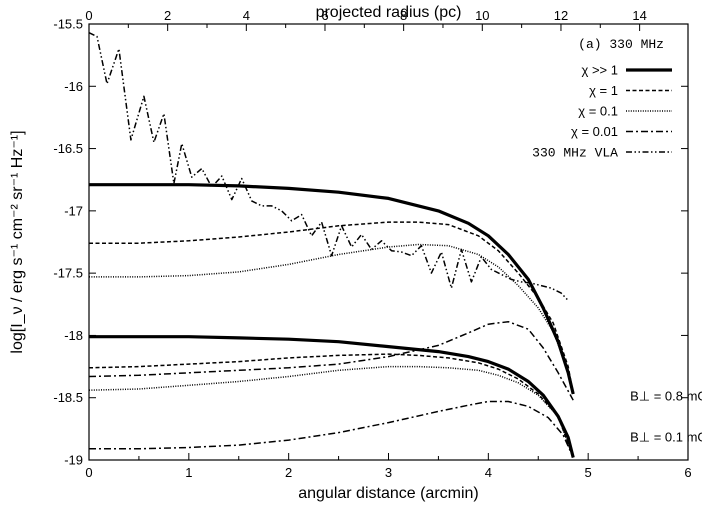 The image size is (702, 506). Describe the element at coordinates (388, 493) in the screenshot. I see `x-axis-title: angular distance (arcmin)` at that location.